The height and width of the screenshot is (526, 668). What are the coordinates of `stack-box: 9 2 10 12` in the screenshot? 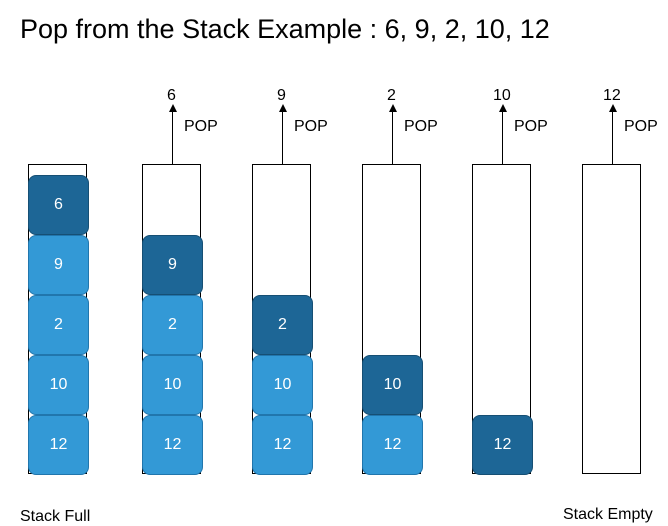 It's located at (172, 319).